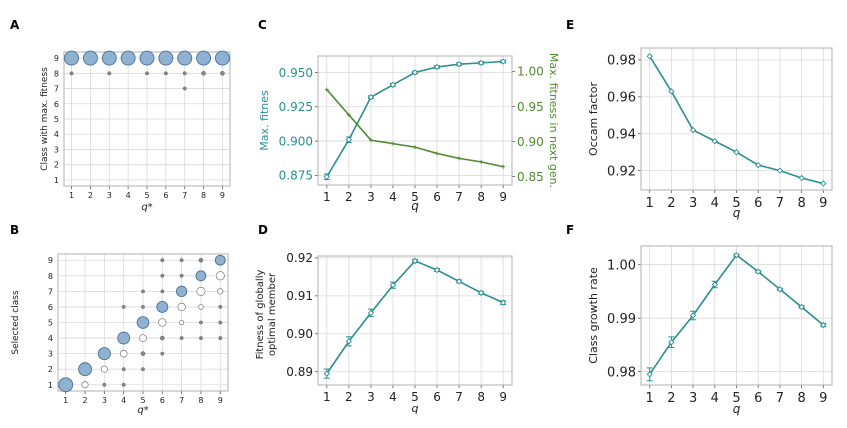 This screenshot has width=847, height=428. I want to click on chart-d-xtick-label: 9, so click(503, 397).